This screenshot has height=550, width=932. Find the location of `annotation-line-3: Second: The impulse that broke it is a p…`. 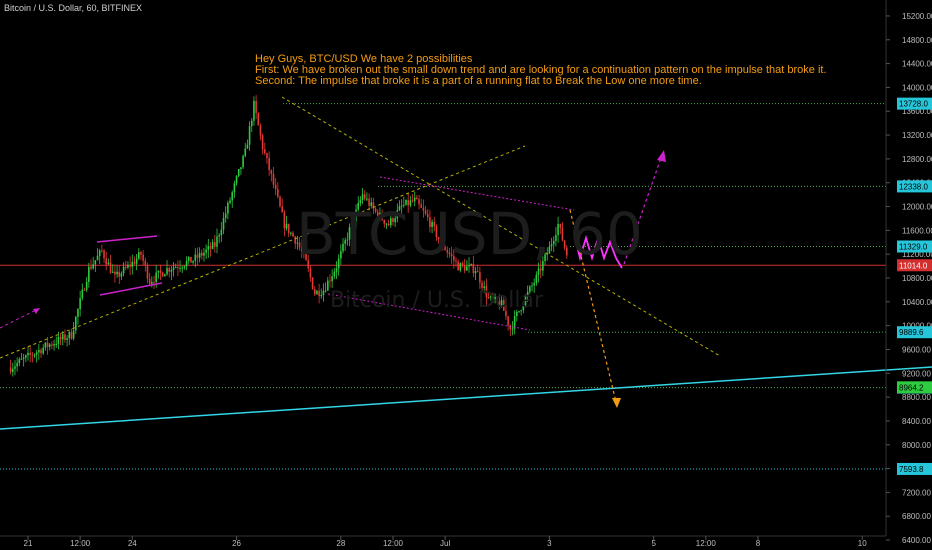

annotation-line-3: Second: The impulse that broke it is a p… is located at coordinates (478, 81).